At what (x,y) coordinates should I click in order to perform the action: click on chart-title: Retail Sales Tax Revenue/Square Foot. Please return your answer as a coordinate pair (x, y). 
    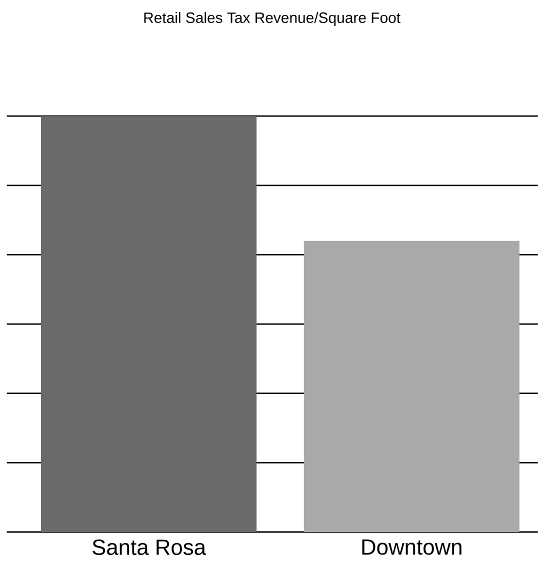
    Looking at the image, I should click on (272, 19).